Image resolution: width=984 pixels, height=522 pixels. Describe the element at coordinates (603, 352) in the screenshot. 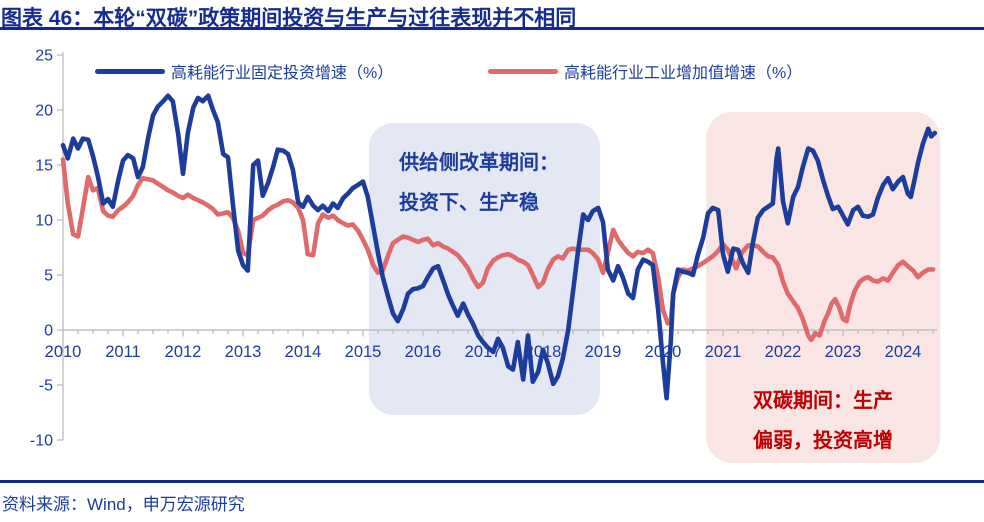

I see `svg-text: 2019` at that location.